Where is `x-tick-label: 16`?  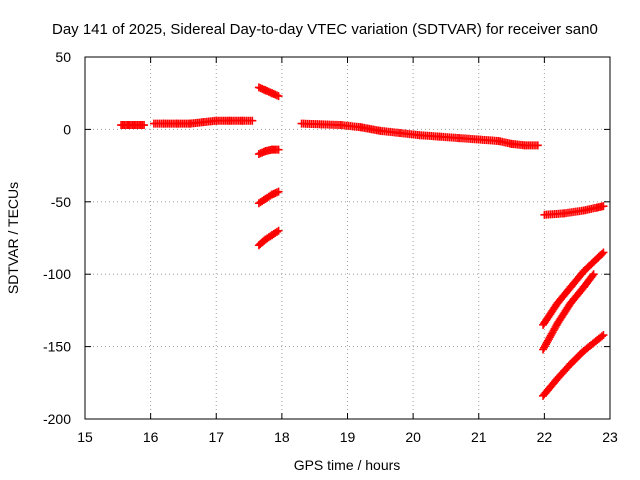 x-tick-label: 16 is located at coordinates (151, 437).